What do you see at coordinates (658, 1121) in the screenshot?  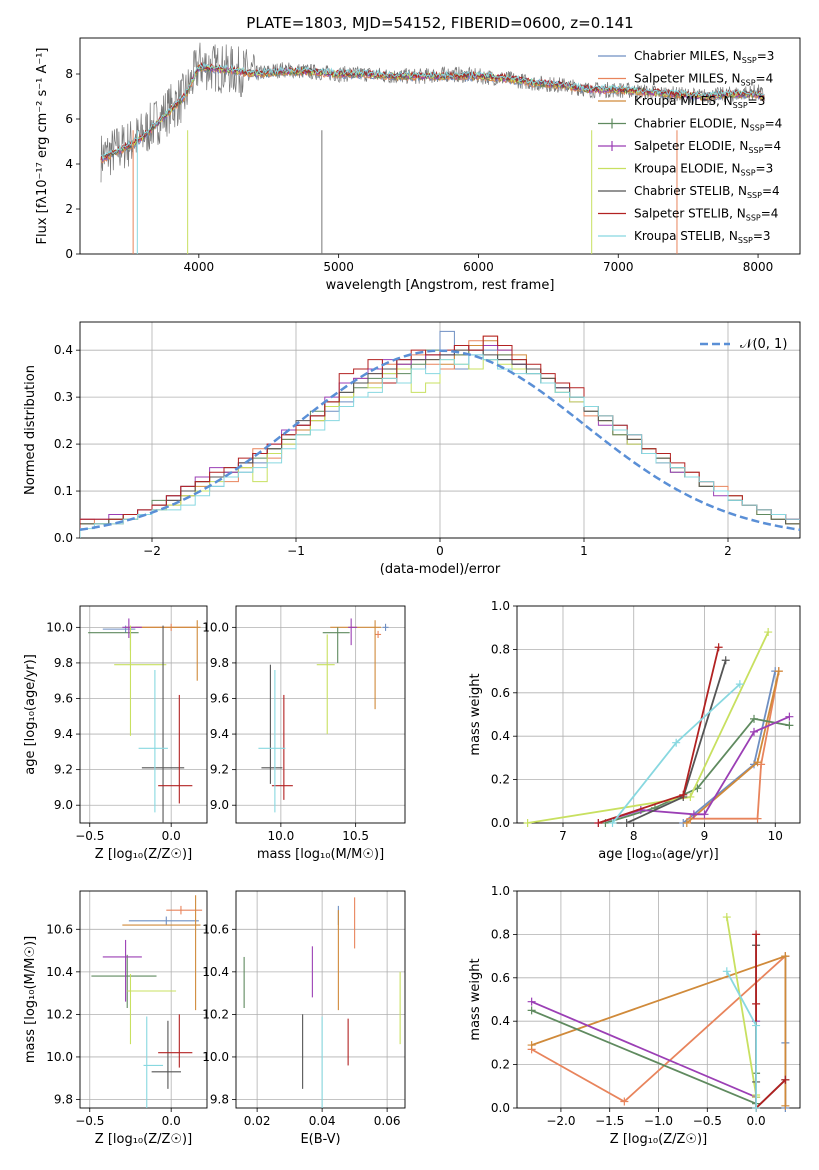 I see `x-tick-label: −1.0` at bounding box center [658, 1121].